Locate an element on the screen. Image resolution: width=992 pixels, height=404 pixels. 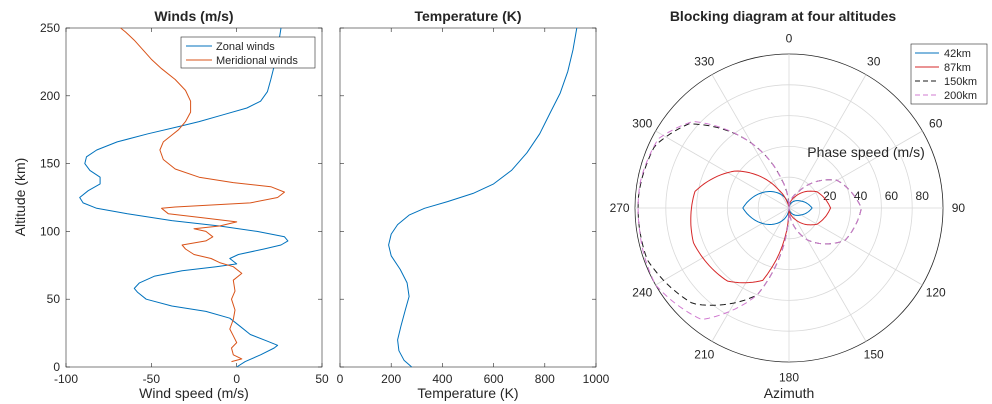
winds-title: Winds (m/s) is located at coordinates (193, 16).